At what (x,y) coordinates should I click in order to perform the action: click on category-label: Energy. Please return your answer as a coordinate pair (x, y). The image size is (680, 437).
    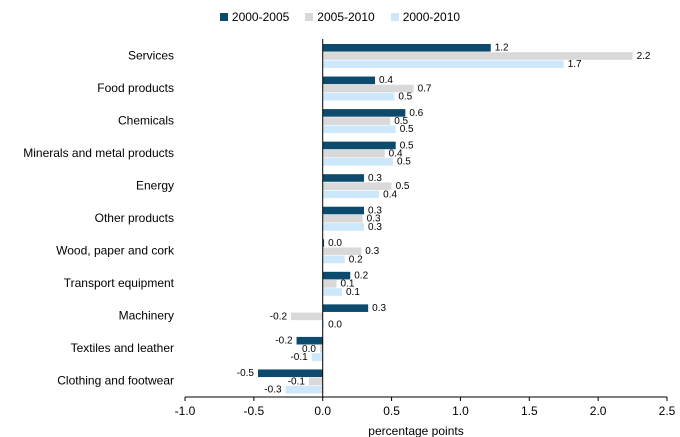
    Looking at the image, I should click on (155, 185).